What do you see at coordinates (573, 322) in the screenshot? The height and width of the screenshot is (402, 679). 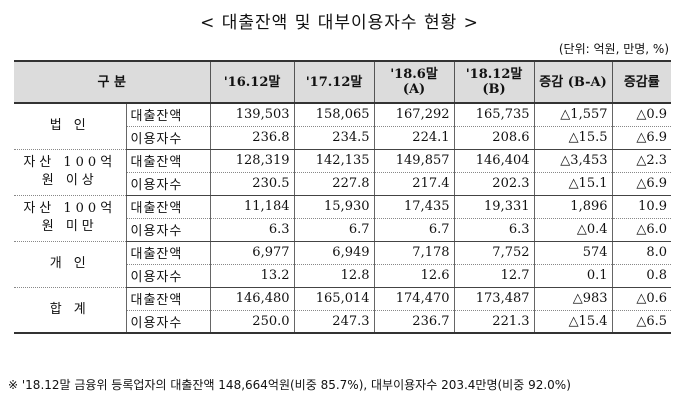 I see `cell-change: △15.4` at bounding box center [573, 322].